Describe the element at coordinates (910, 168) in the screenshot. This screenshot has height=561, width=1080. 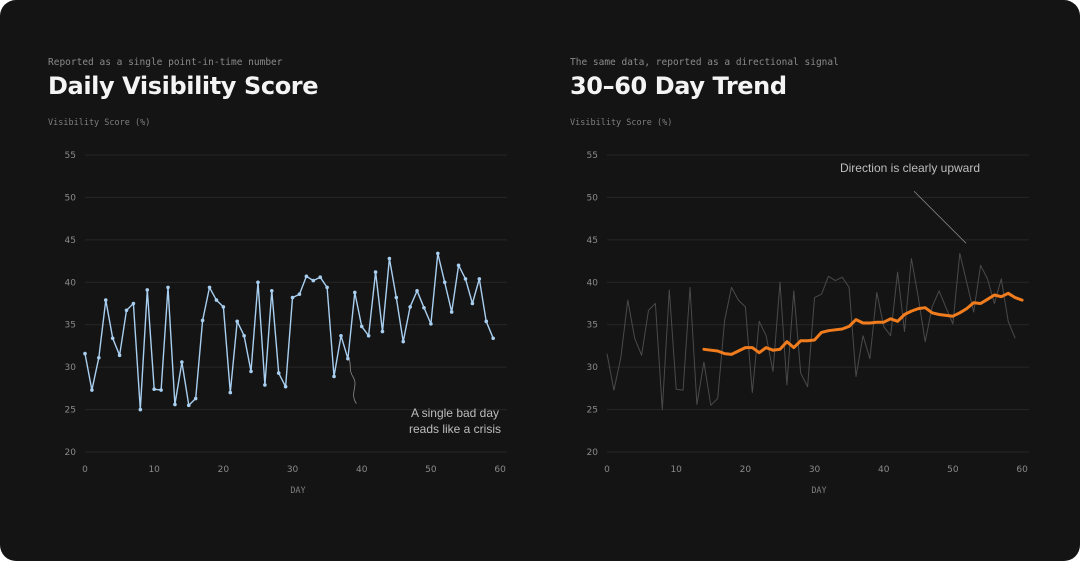
I see `upward-annotation: Direction is clearly upward` at that location.